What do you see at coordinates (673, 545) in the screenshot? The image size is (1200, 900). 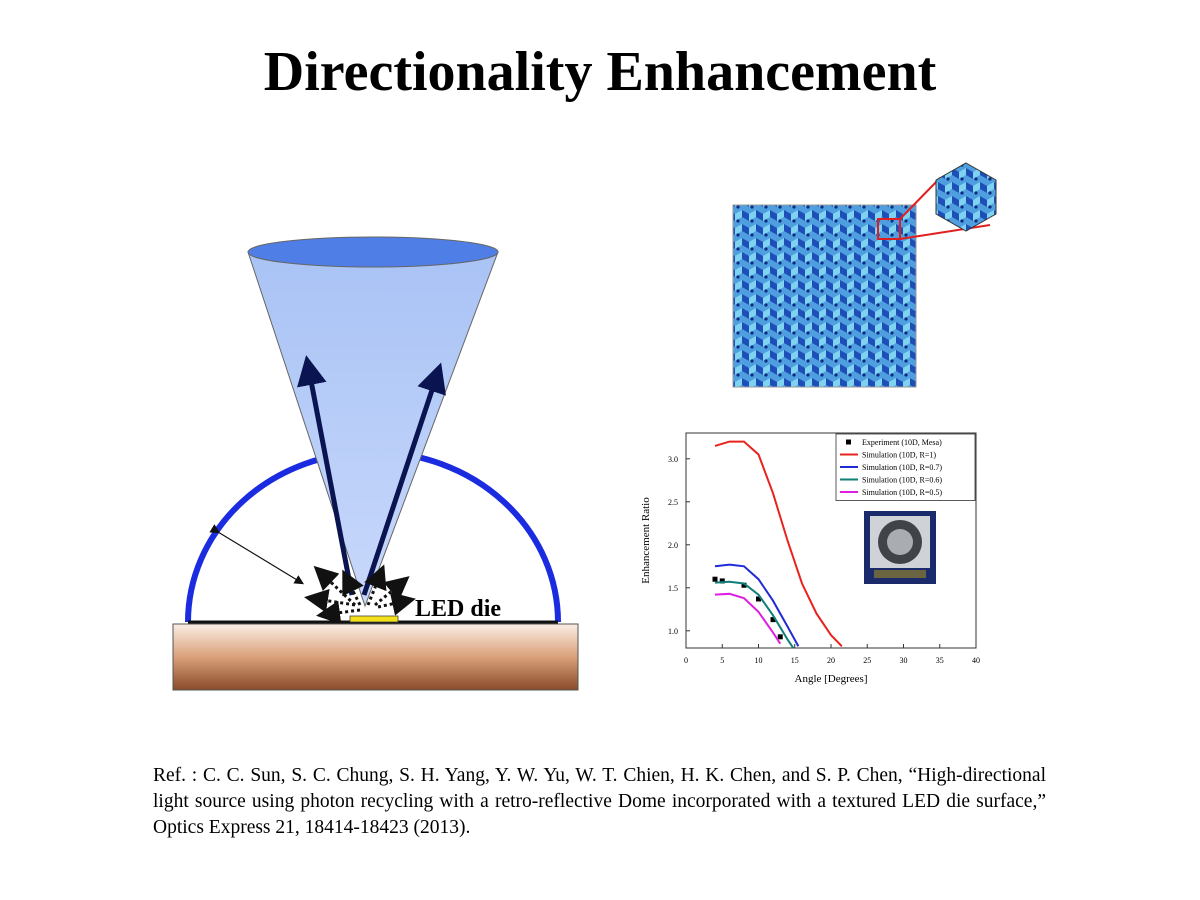 I see `y-tick-label: 2.0` at bounding box center [673, 545].